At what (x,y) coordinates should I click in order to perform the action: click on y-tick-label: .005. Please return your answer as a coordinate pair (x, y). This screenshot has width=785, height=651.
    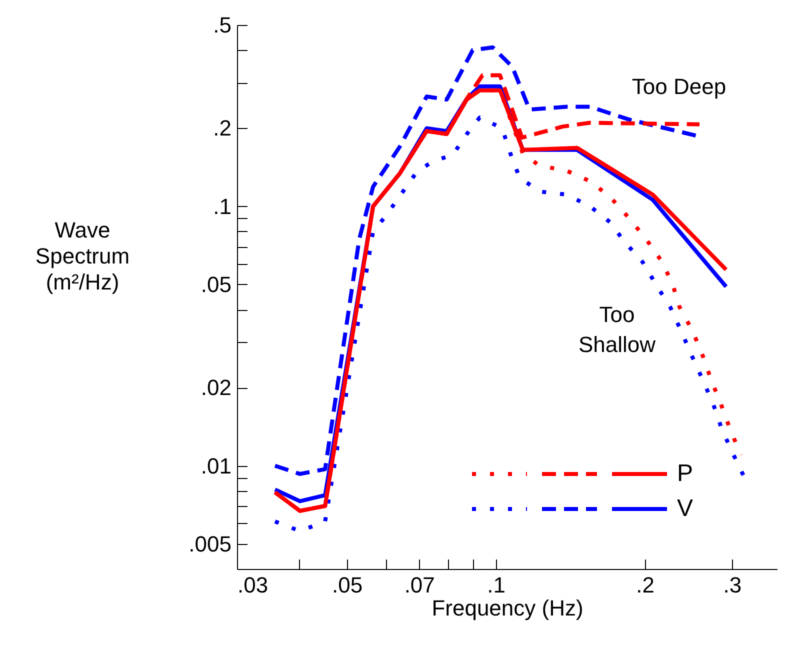
    Looking at the image, I should click on (210, 543).